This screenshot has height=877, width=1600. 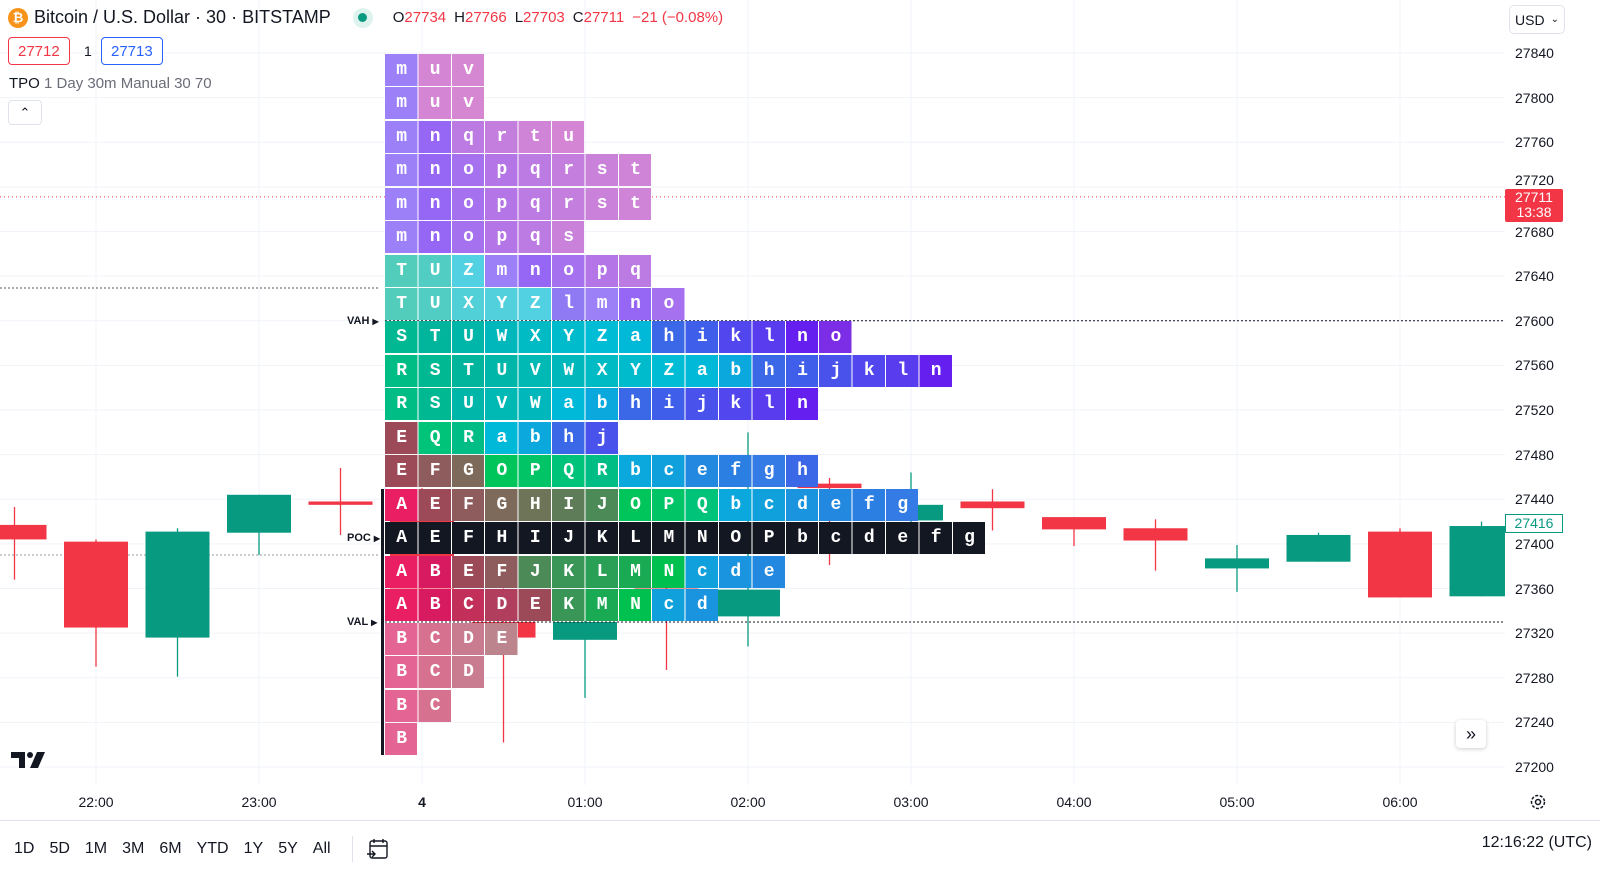 I want to click on spread-value: 1, so click(x=88, y=51).